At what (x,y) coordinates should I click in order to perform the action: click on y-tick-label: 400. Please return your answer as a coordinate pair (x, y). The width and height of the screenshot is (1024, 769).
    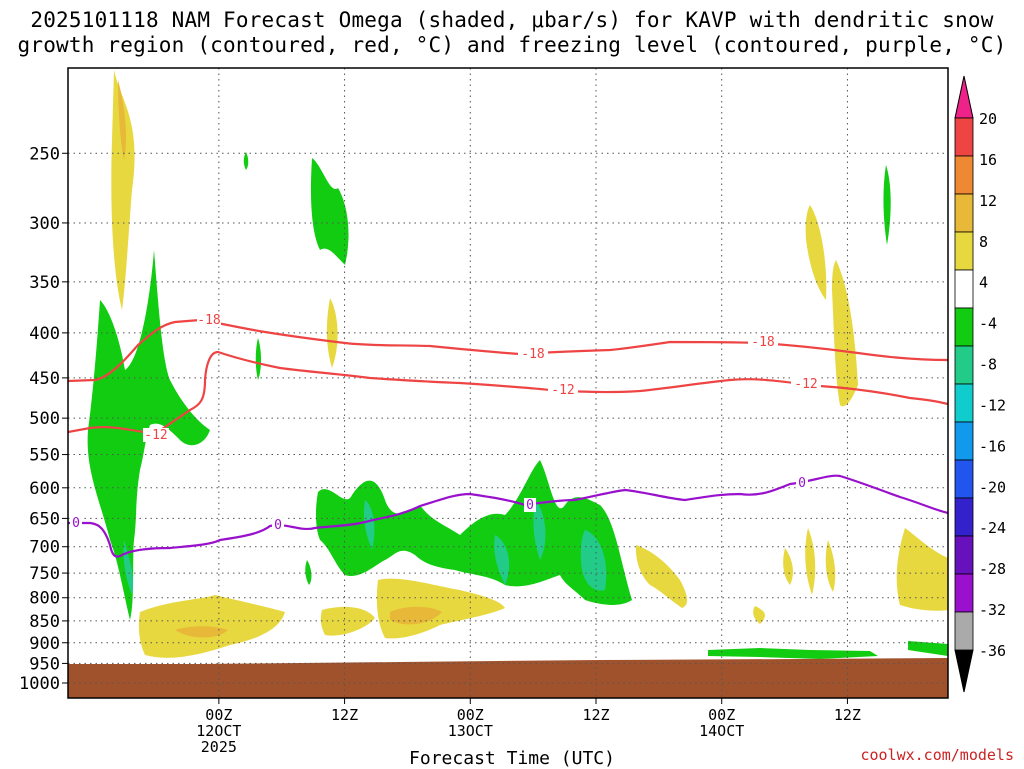
    Looking at the image, I should click on (44, 334).